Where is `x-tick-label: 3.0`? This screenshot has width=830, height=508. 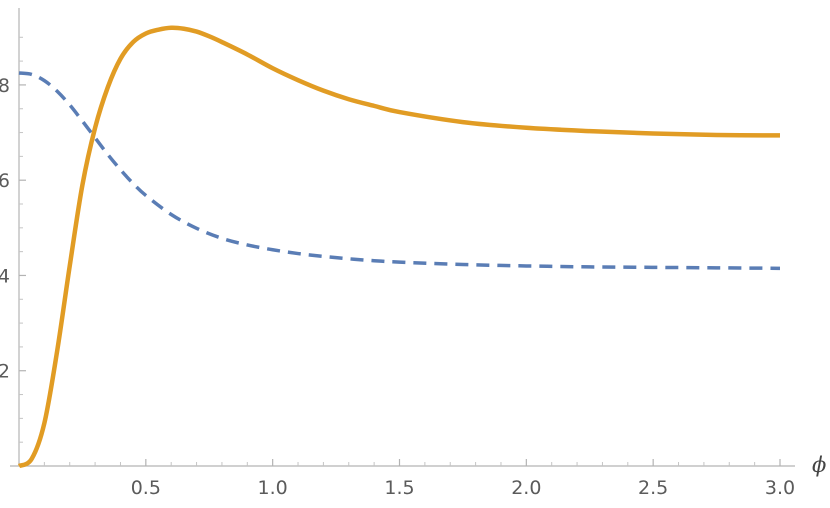 x-tick-label: 3.0 is located at coordinates (780, 488).